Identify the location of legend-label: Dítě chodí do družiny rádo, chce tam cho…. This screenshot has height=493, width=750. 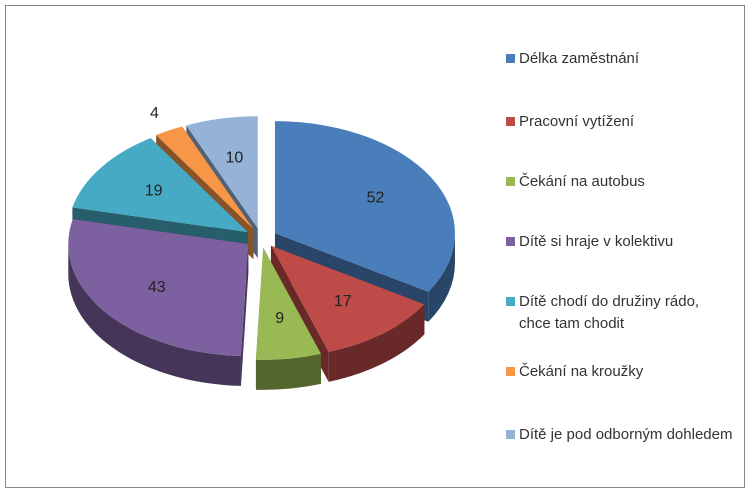
(609, 312).